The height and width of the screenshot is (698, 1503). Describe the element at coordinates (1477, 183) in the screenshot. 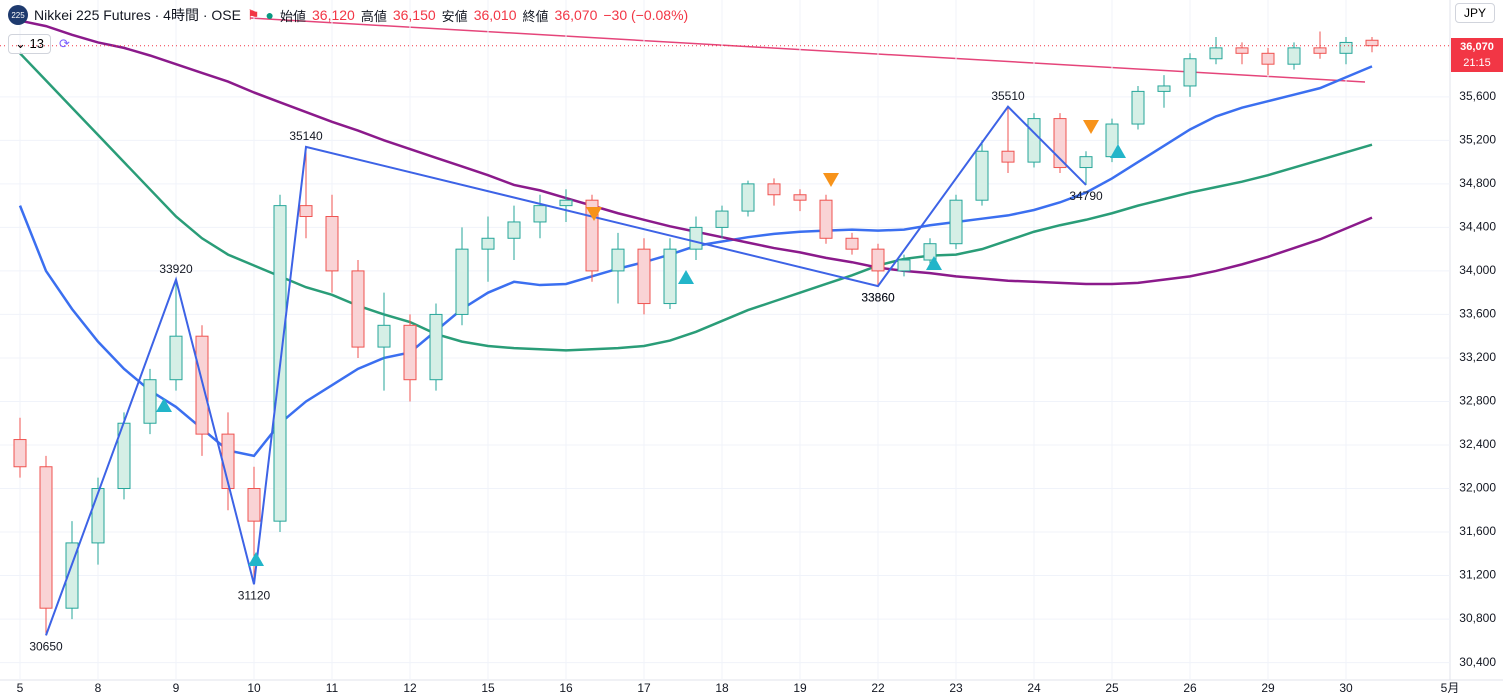

I see `y-tick-label: 34,800` at that location.